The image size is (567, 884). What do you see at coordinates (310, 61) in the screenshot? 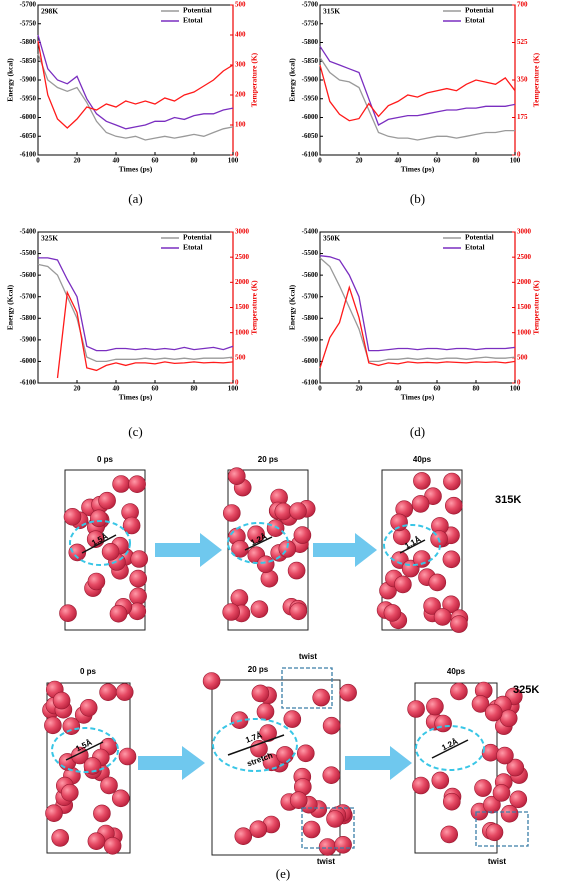
I see `y-tick-label: -5850` at bounding box center [310, 61].